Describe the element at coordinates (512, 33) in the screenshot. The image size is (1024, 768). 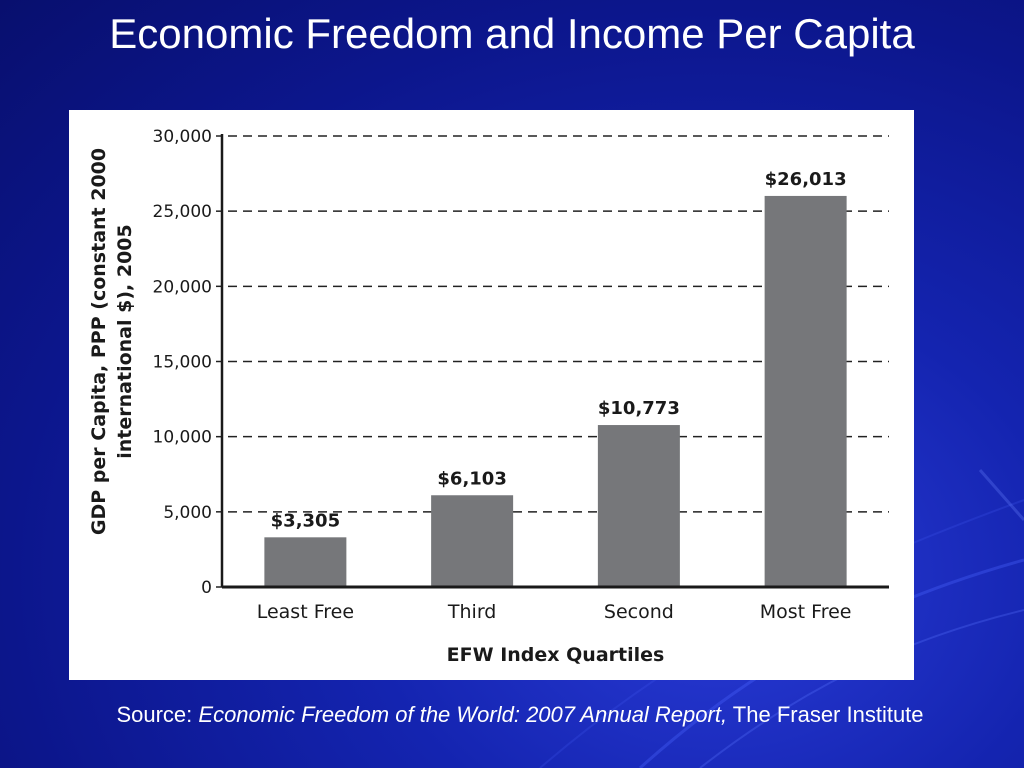
I see `slide-title: Economic Freedom and Income Per Capita` at that location.